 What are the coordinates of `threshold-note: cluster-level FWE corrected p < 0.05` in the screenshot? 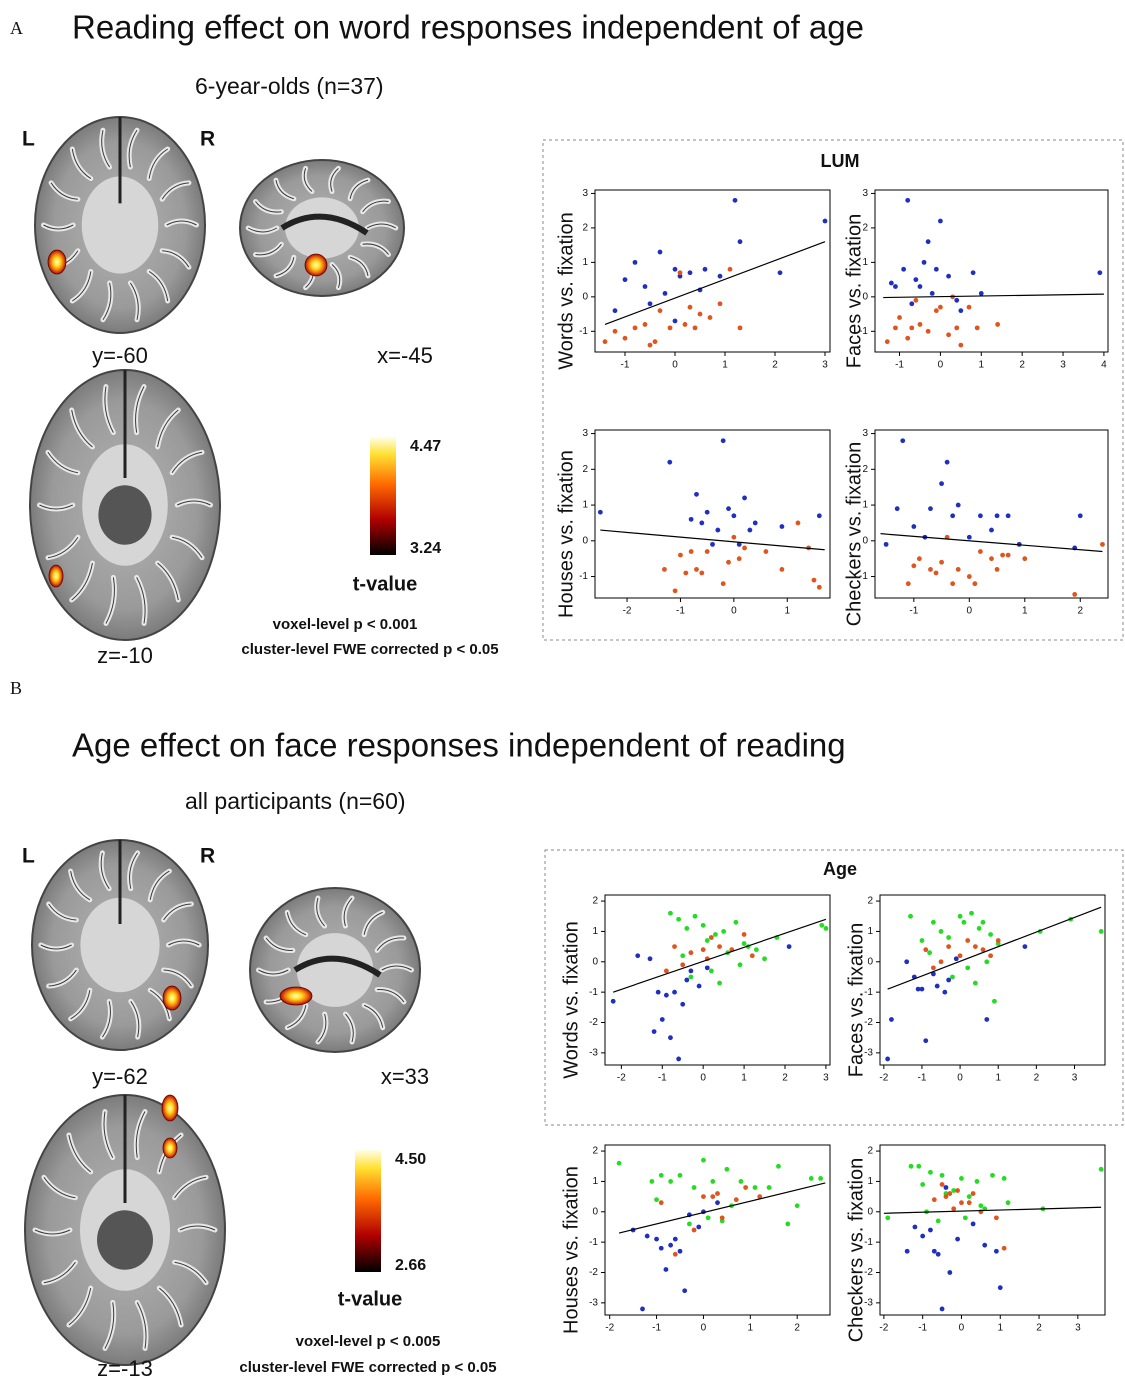 It's located at (369, 649).